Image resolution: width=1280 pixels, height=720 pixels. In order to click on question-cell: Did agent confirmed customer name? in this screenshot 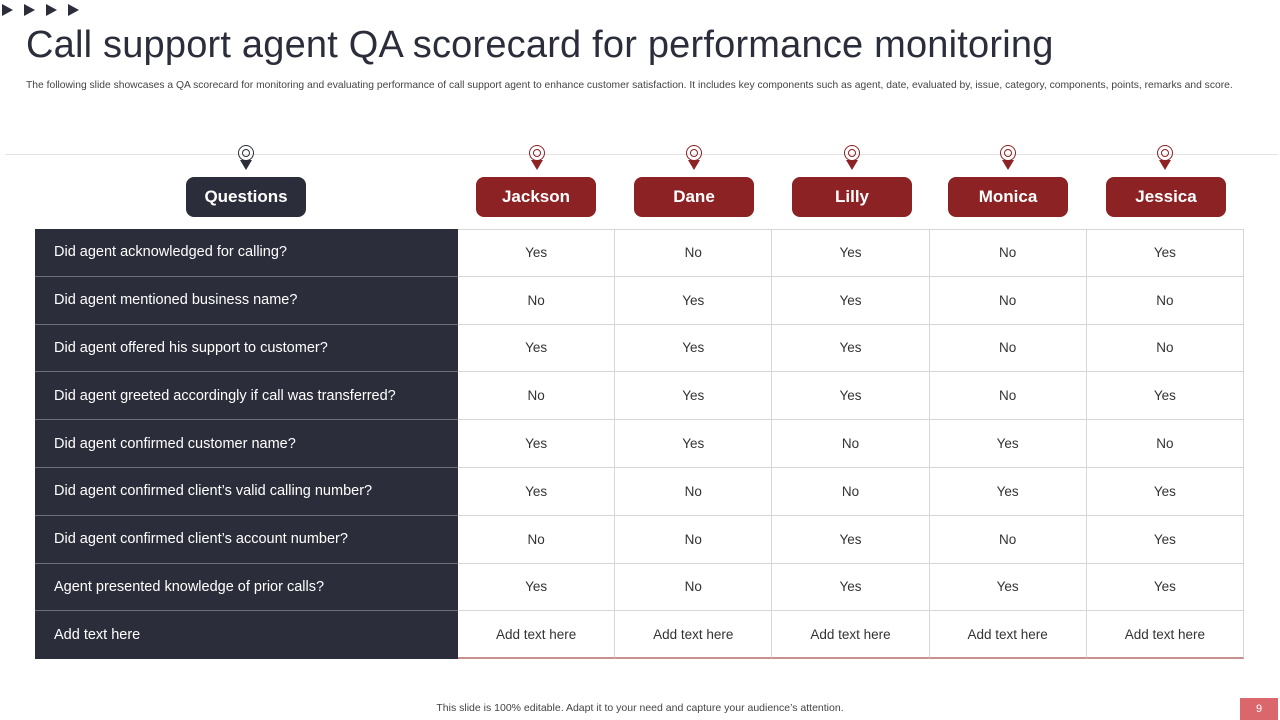, I will do `click(246, 444)`.